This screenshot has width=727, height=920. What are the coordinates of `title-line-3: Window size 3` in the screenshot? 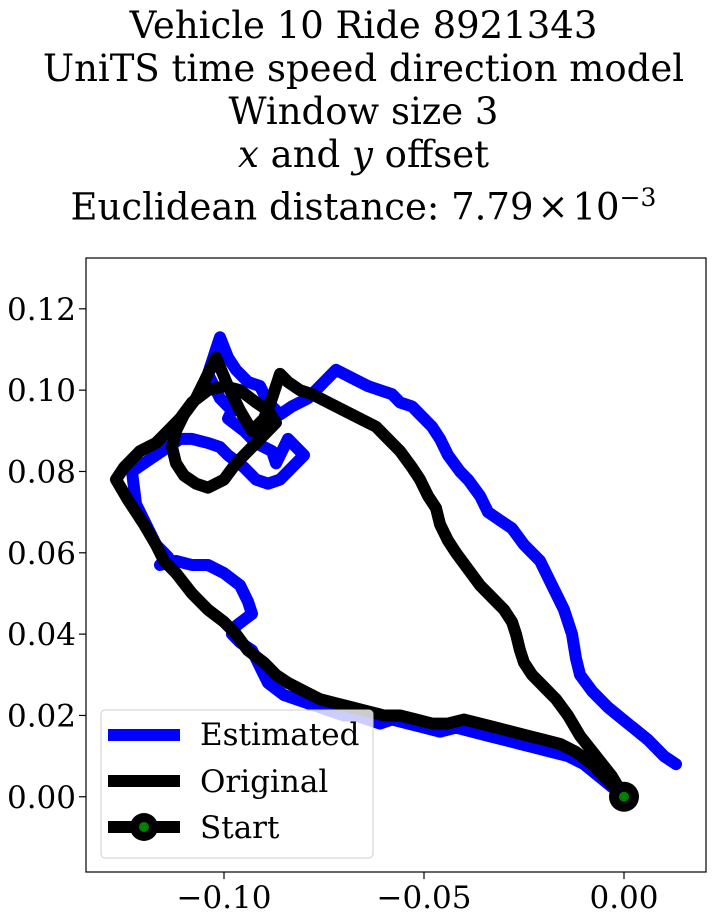 It's located at (363, 111).